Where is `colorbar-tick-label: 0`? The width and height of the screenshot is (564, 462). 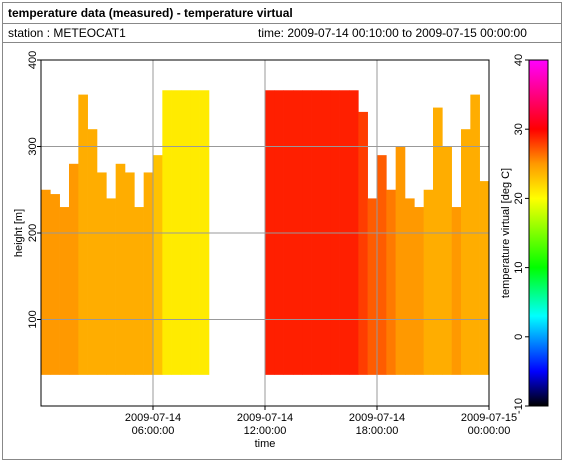
colorbar-tick-label: 0 is located at coordinates (519, 337).